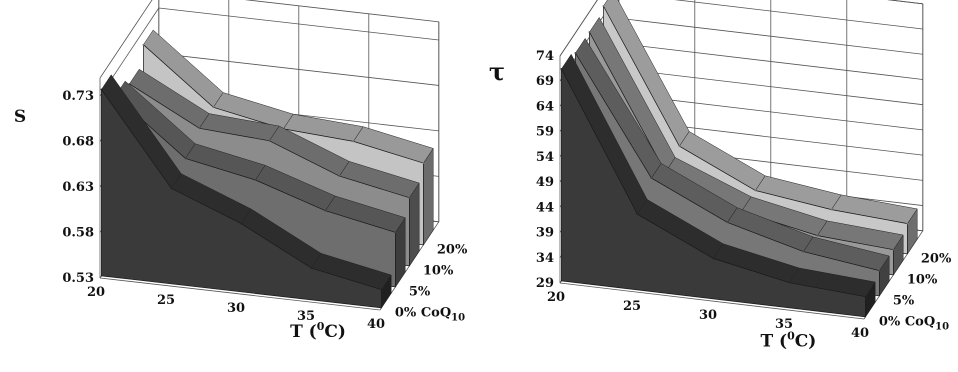 The width and height of the screenshot is (958, 372). Describe the element at coordinates (78, 187) in the screenshot. I see `y-tick-label: 0.63` at that location.